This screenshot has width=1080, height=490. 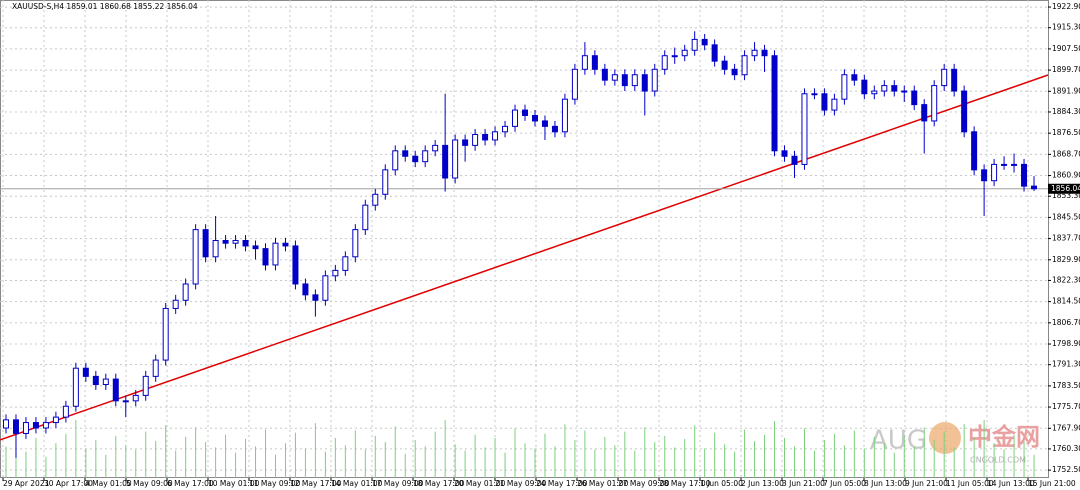 I want to click on y-tick-label: 1791.30, so click(x=1066, y=364).